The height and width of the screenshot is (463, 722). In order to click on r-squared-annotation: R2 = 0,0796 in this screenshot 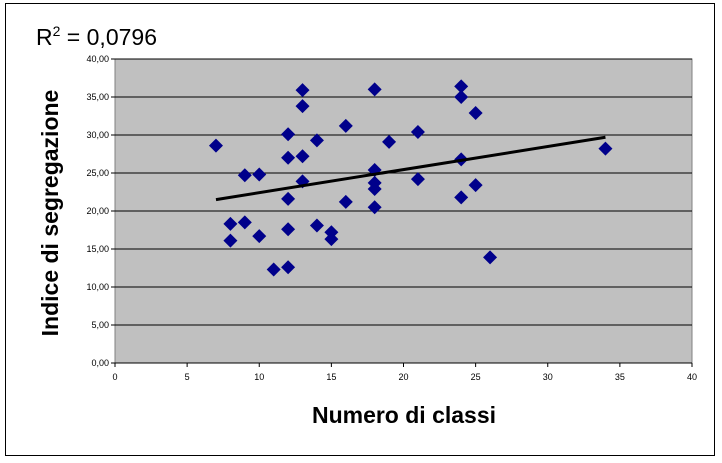, I will do `click(96, 36)`.